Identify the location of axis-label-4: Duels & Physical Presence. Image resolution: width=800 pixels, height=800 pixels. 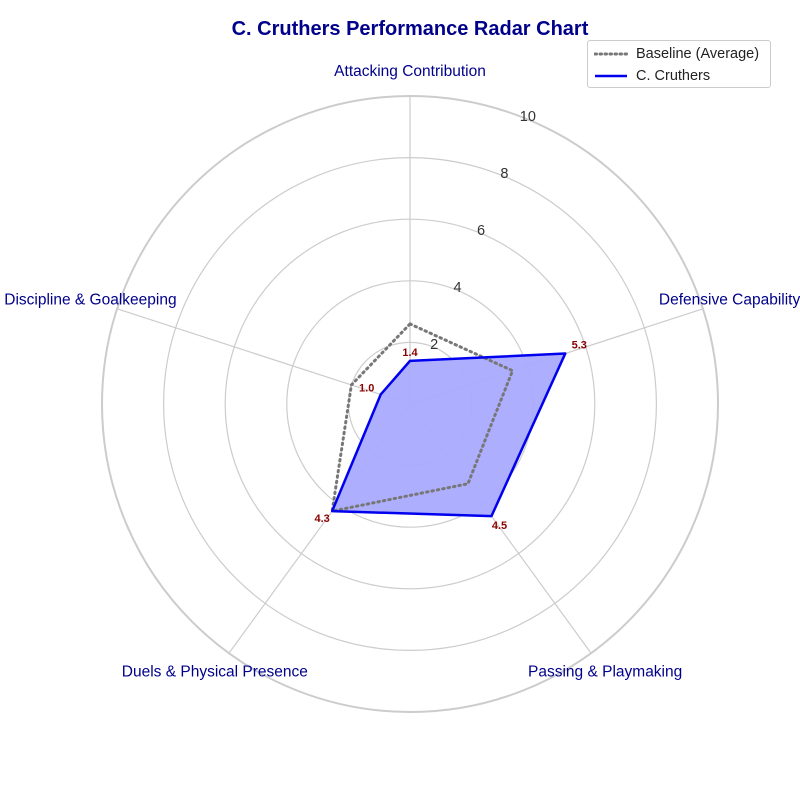
(215, 672).